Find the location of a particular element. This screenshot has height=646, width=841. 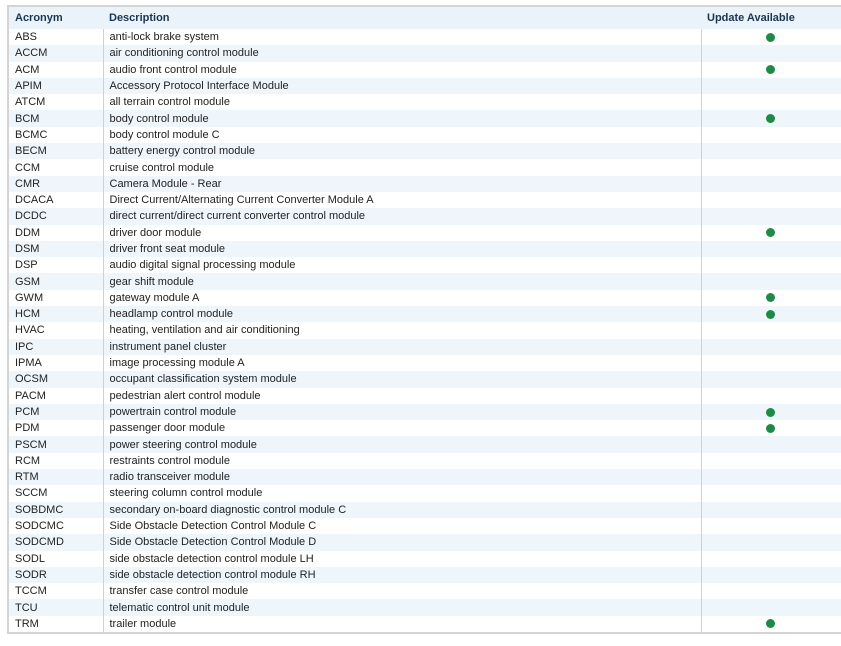

row: PCM powertrain control module is located at coordinates (425, 412).